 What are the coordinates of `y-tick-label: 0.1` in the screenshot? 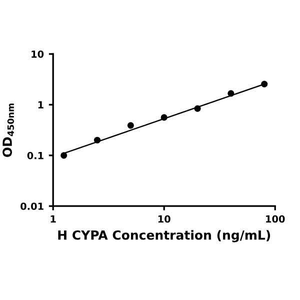 It's located at (35, 156).